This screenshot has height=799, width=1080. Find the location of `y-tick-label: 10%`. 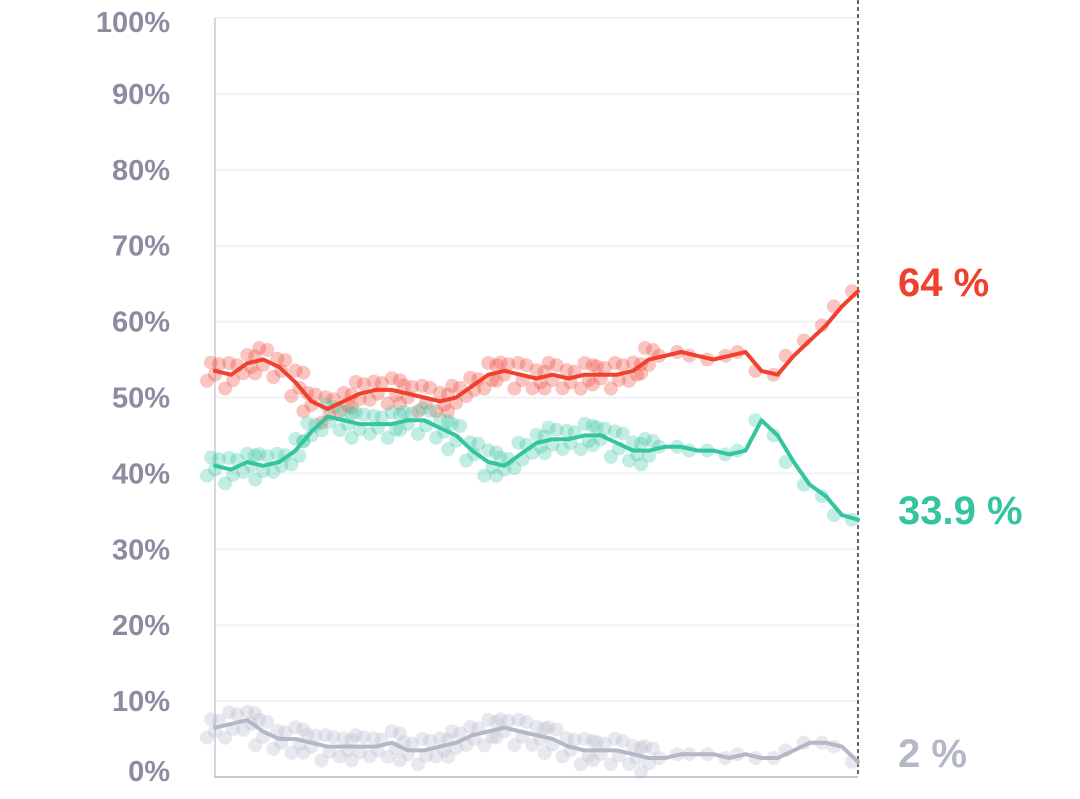

y-tick-label: 10% is located at coordinates (141, 702).